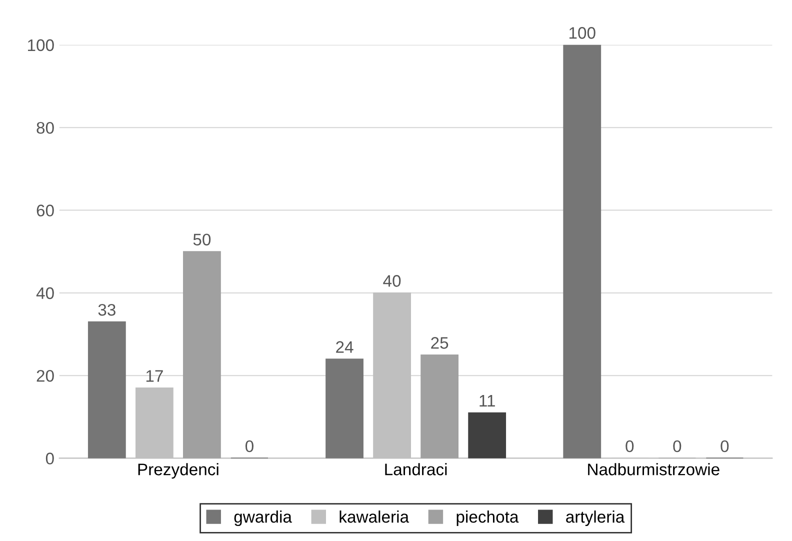  Describe the element at coordinates (416, 469) in the screenshot. I see `x-tick-label: Landraci` at that location.